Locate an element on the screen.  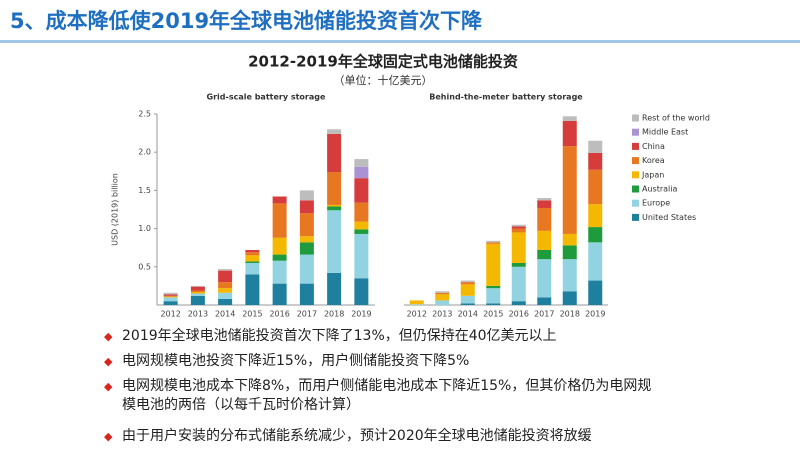
legend-label: Japan is located at coordinates (652, 174).